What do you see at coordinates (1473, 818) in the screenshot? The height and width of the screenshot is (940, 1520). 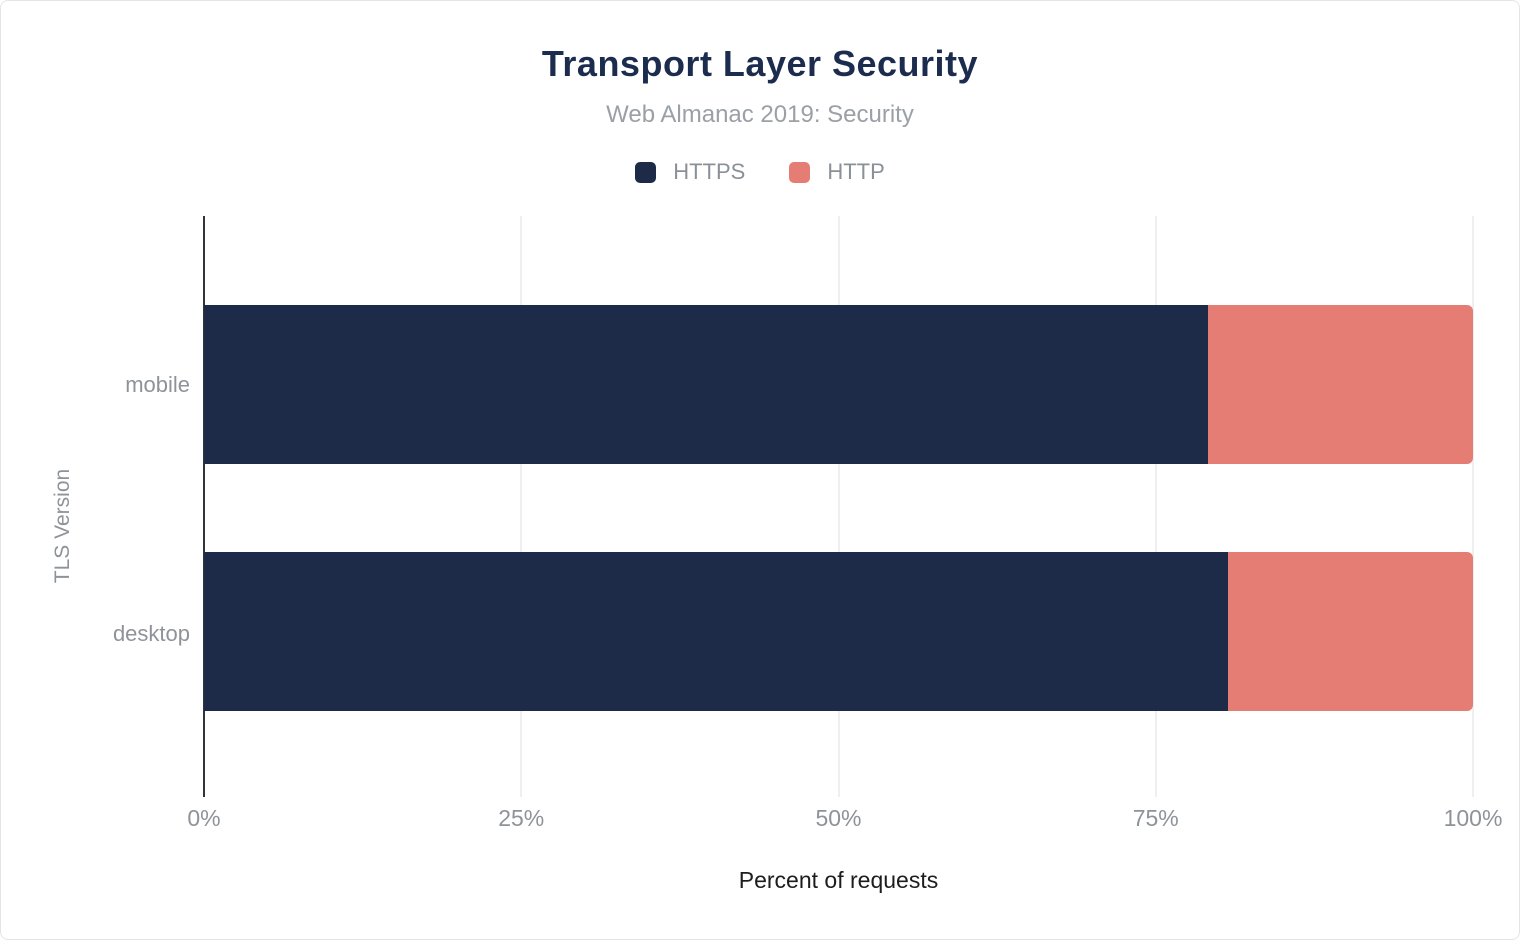 I see `x-tick-label-100: 100%` at bounding box center [1473, 818].